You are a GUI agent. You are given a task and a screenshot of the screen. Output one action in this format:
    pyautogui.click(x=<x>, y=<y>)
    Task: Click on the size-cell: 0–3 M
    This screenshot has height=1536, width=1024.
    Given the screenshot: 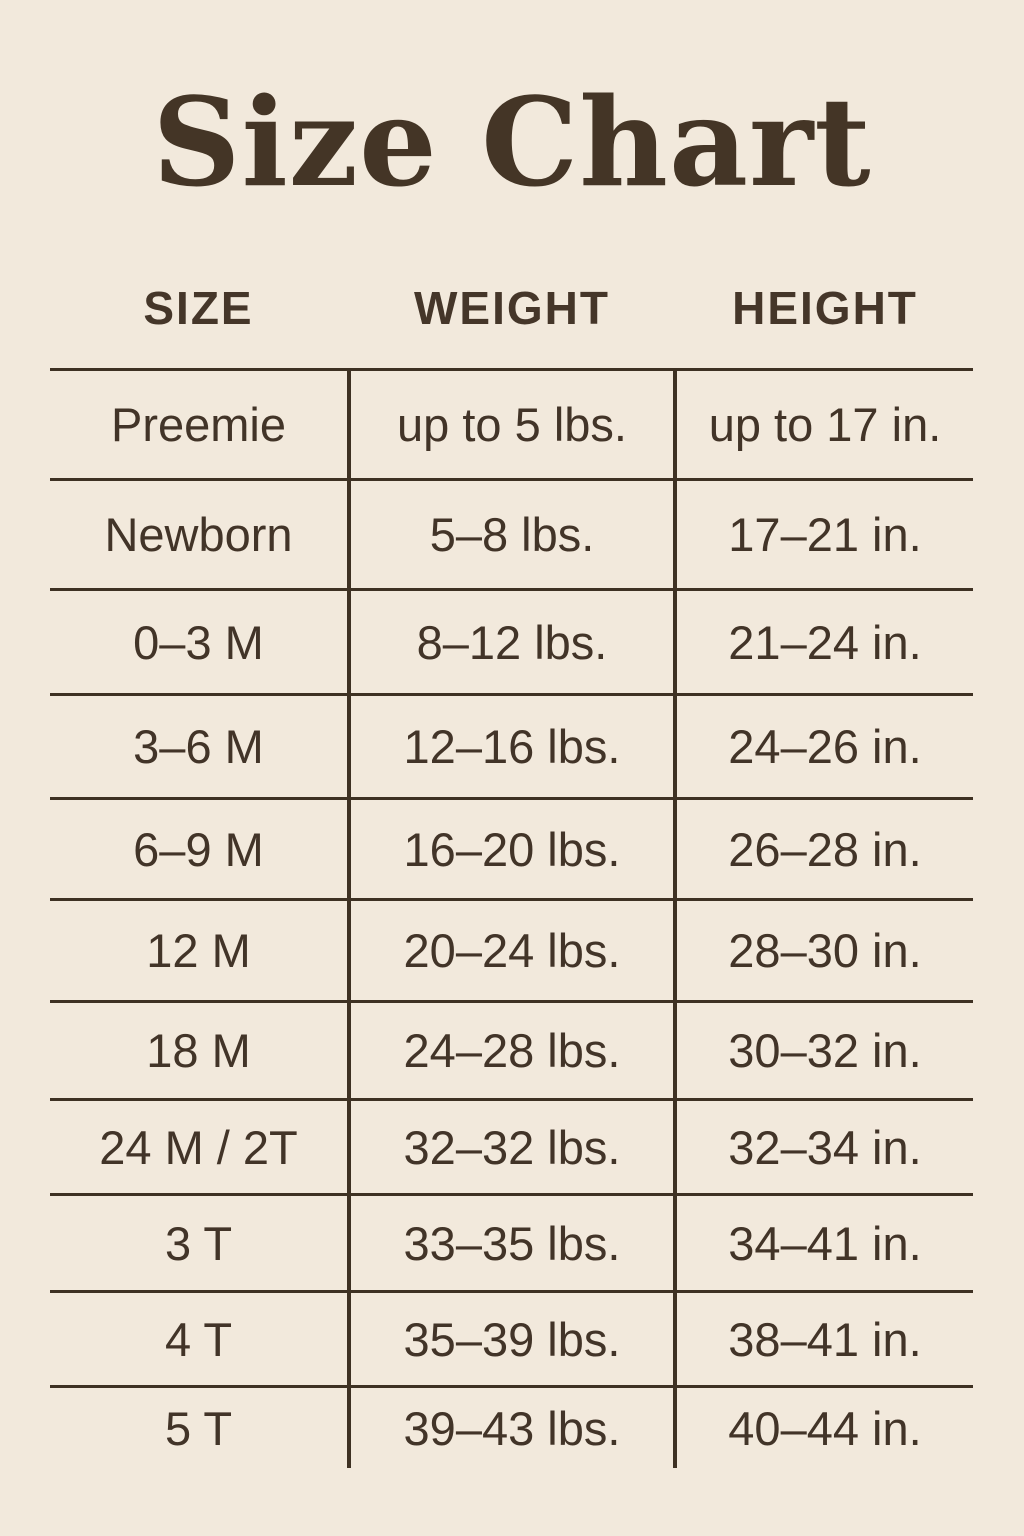 What is the action you would take?
    pyautogui.click(x=198, y=640)
    